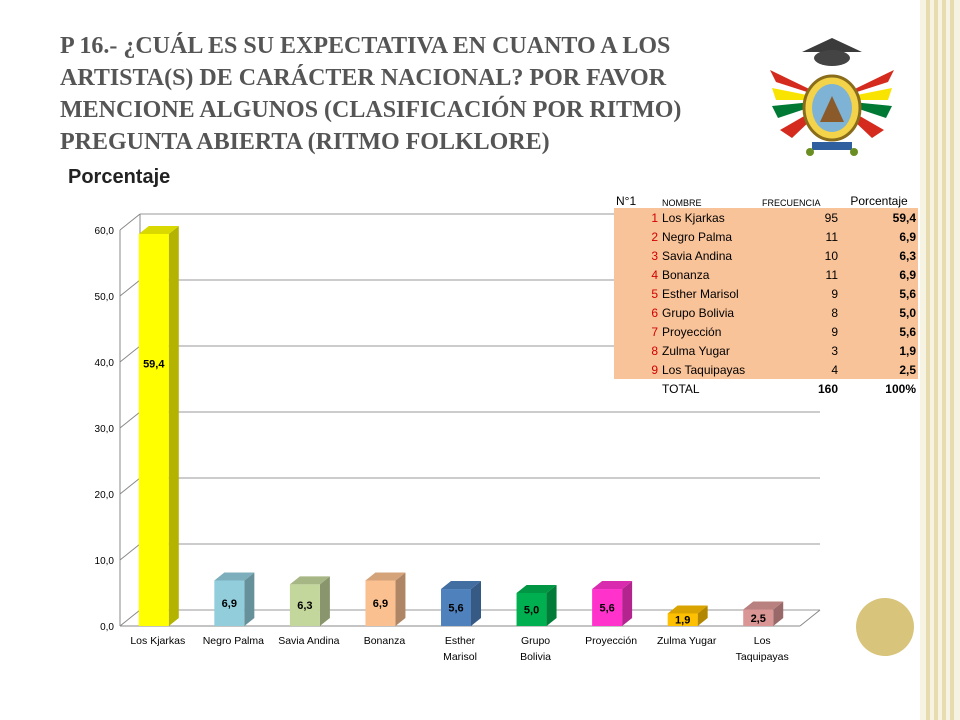 The width and height of the screenshot is (960, 720). Describe the element at coordinates (637, 350) in the screenshot. I see `row-number: 8` at that location.